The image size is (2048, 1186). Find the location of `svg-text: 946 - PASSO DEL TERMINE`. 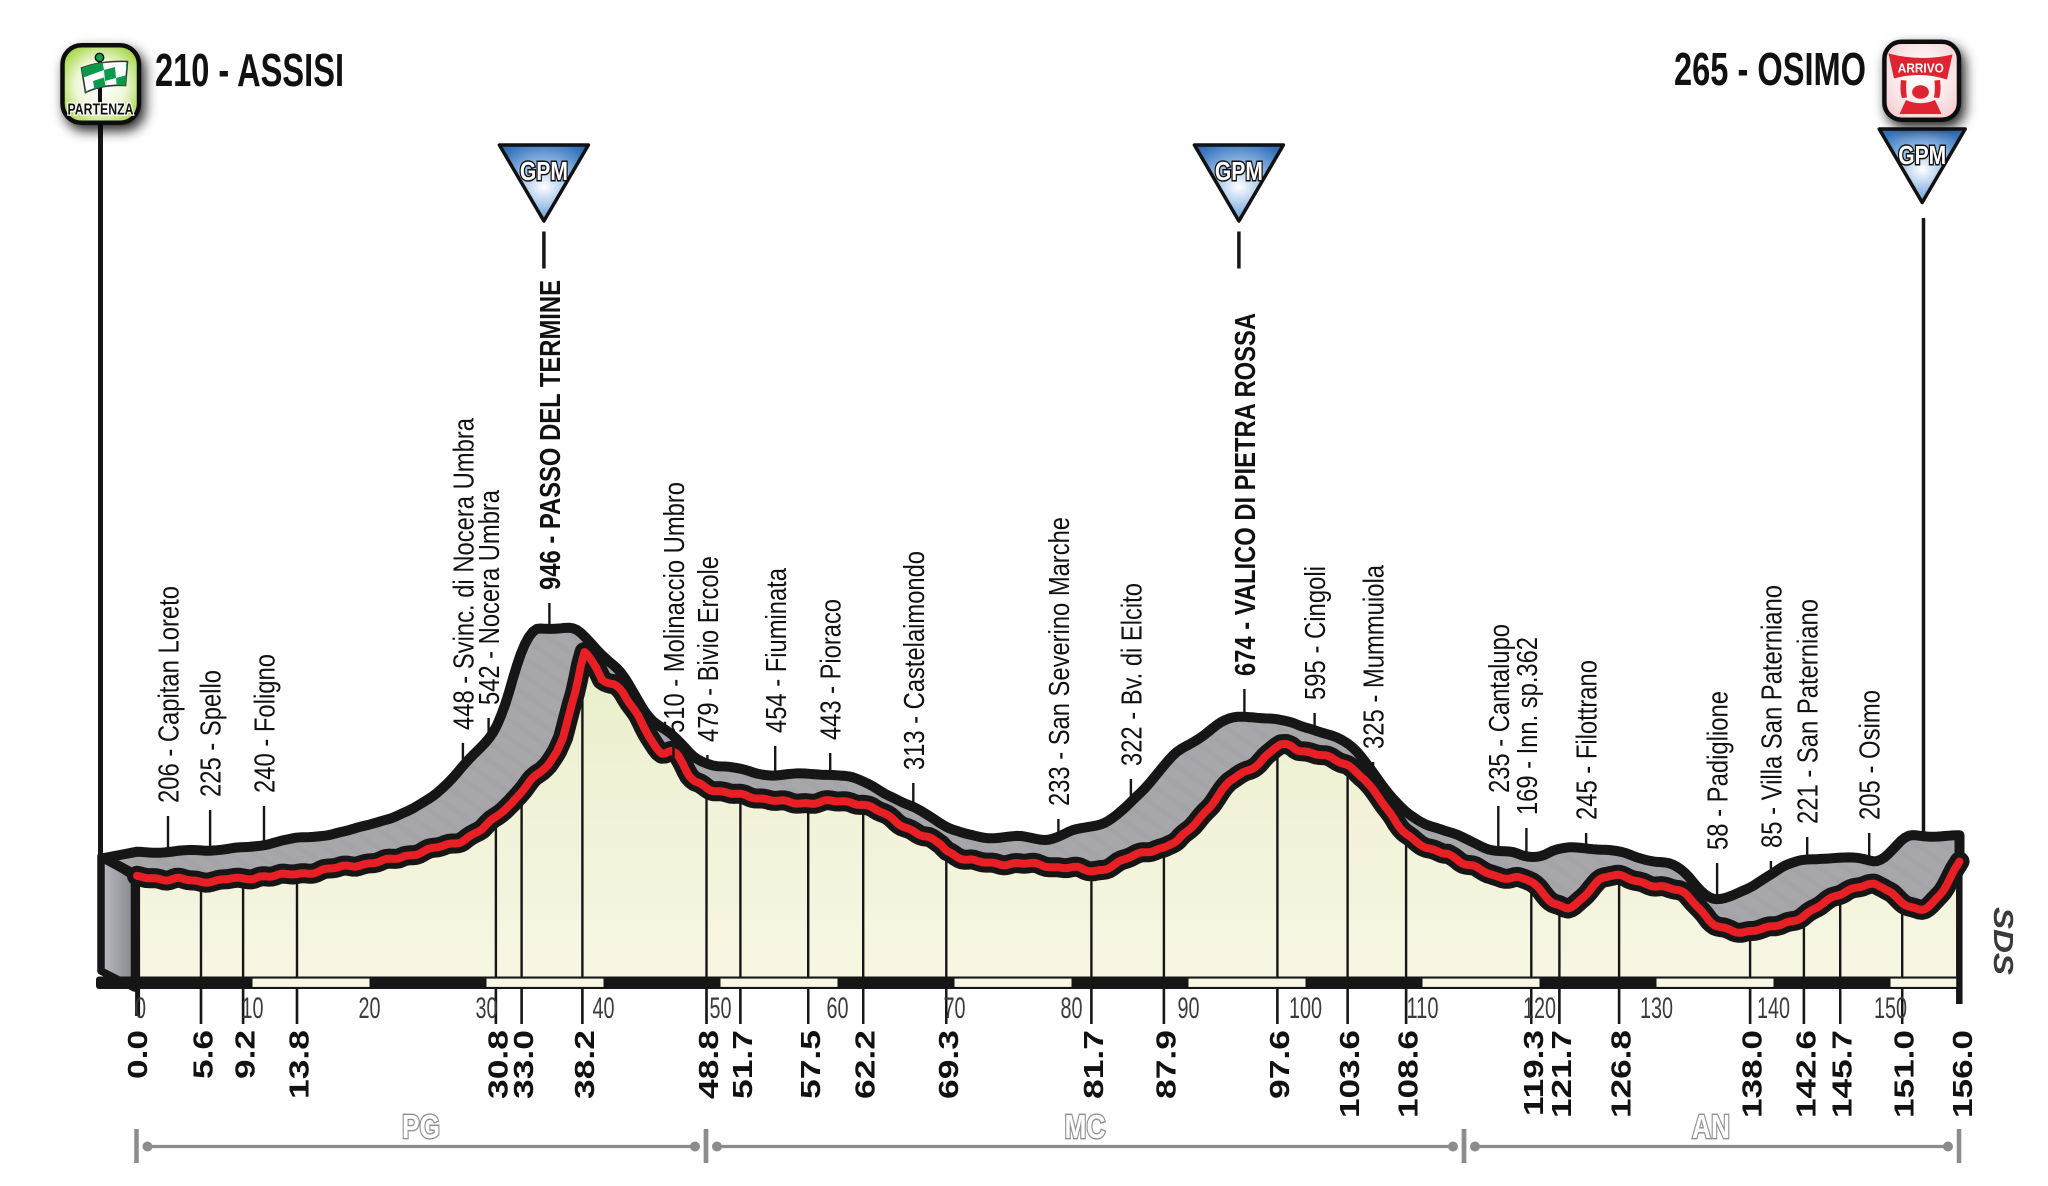

svg-text: 946 - PASSO DEL TERMINE is located at coordinates (551, 435).